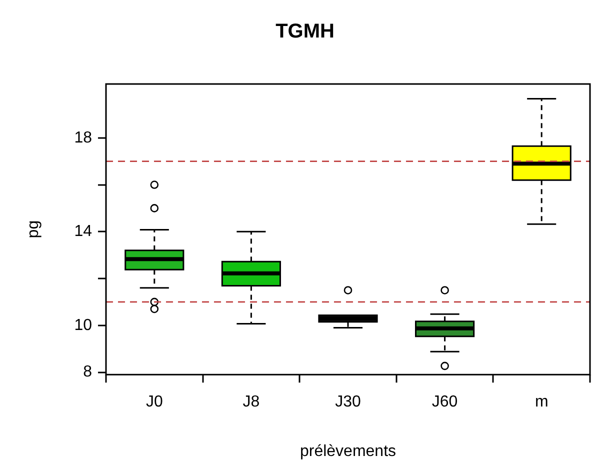 The height and width of the screenshot is (475, 598). Describe the element at coordinates (251, 402) in the screenshot. I see `x-tick-label: J8` at that location.